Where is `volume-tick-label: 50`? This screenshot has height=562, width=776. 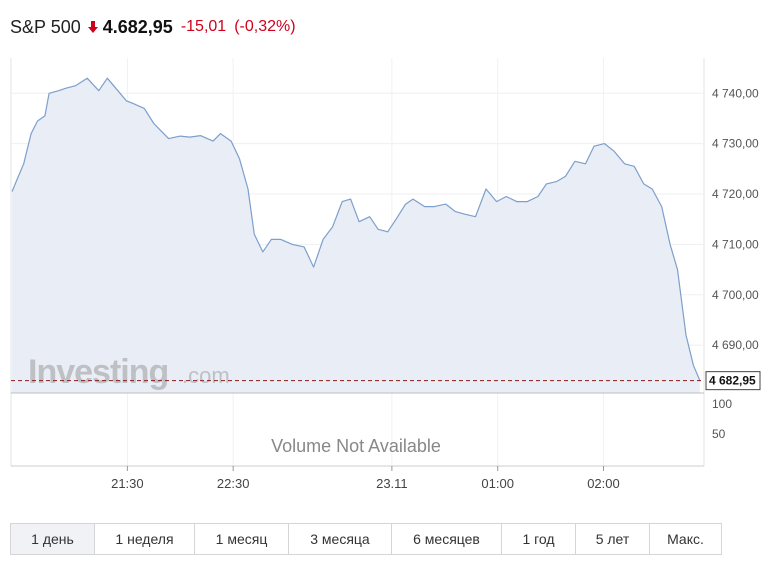 volume-tick-label: 50 is located at coordinates (719, 434).